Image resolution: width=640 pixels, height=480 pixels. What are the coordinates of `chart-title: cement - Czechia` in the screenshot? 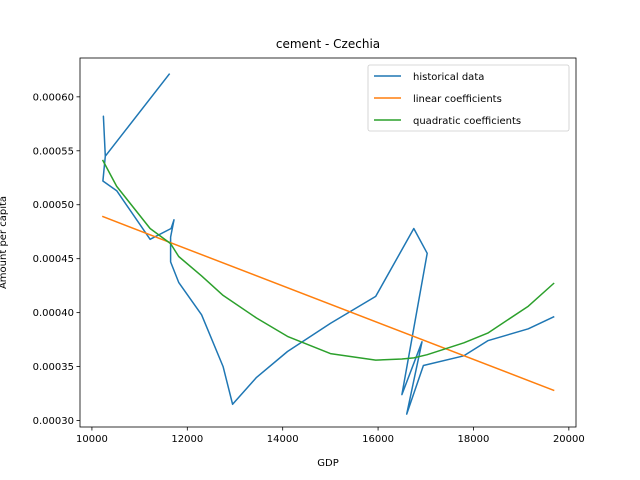 It's located at (328, 44).